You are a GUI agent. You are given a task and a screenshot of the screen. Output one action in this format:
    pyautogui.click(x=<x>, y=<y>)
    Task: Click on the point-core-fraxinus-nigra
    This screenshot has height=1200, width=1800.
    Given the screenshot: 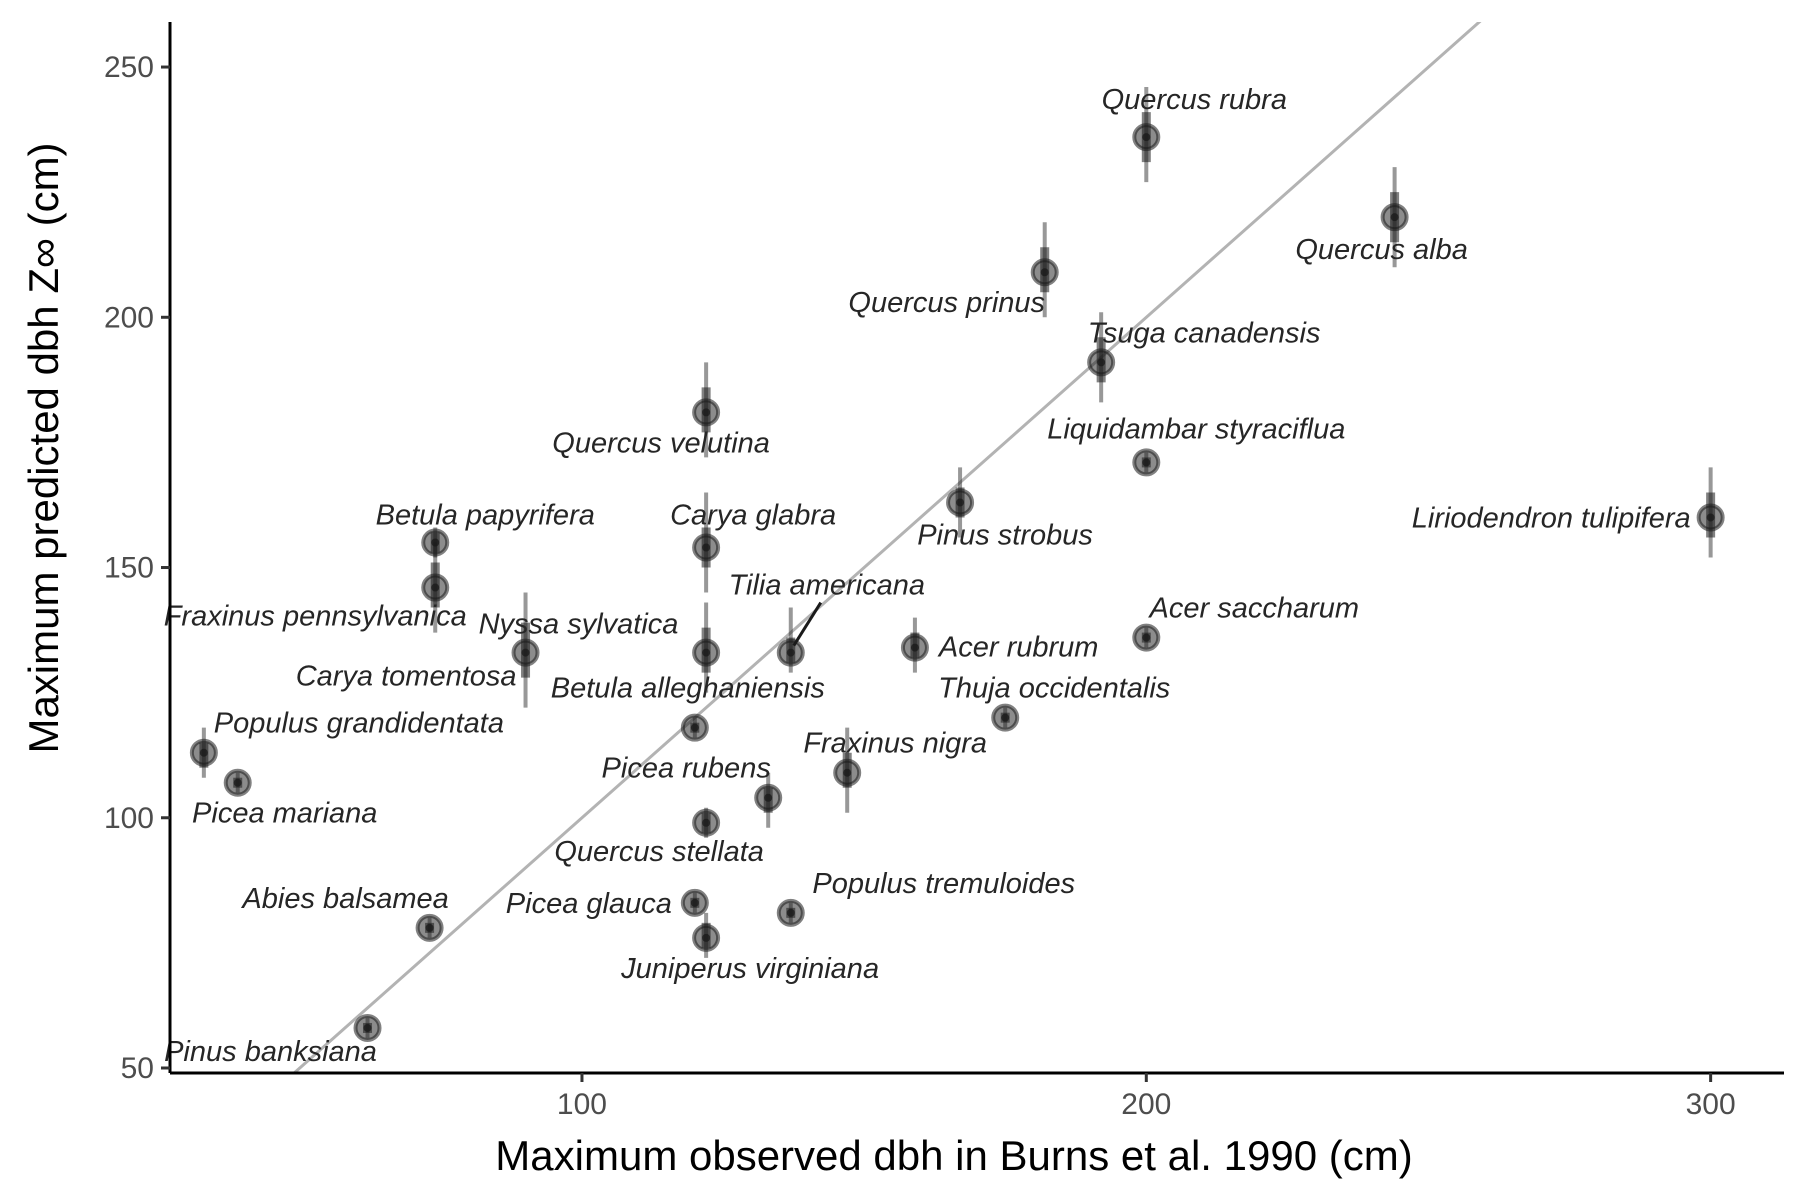 What is the action you would take?
    pyautogui.click(x=847, y=772)
    